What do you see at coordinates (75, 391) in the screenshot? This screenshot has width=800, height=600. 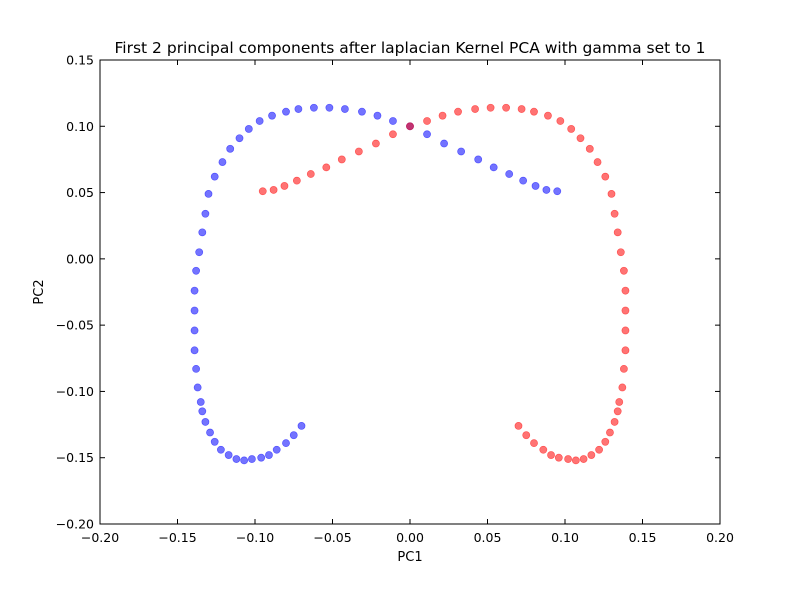 I see `y-tick-label-2: −0.10` at bounding box center [75, 391].